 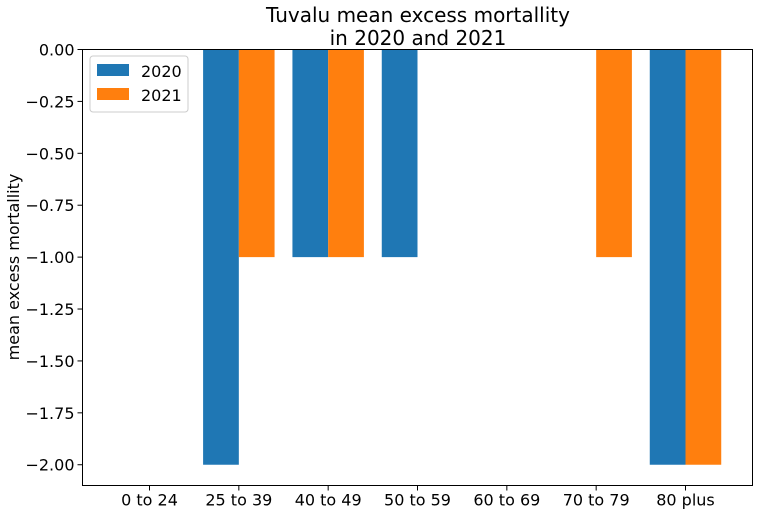 I want to click on x-tick-label: 50 to 59, so click(x=417, y=500).